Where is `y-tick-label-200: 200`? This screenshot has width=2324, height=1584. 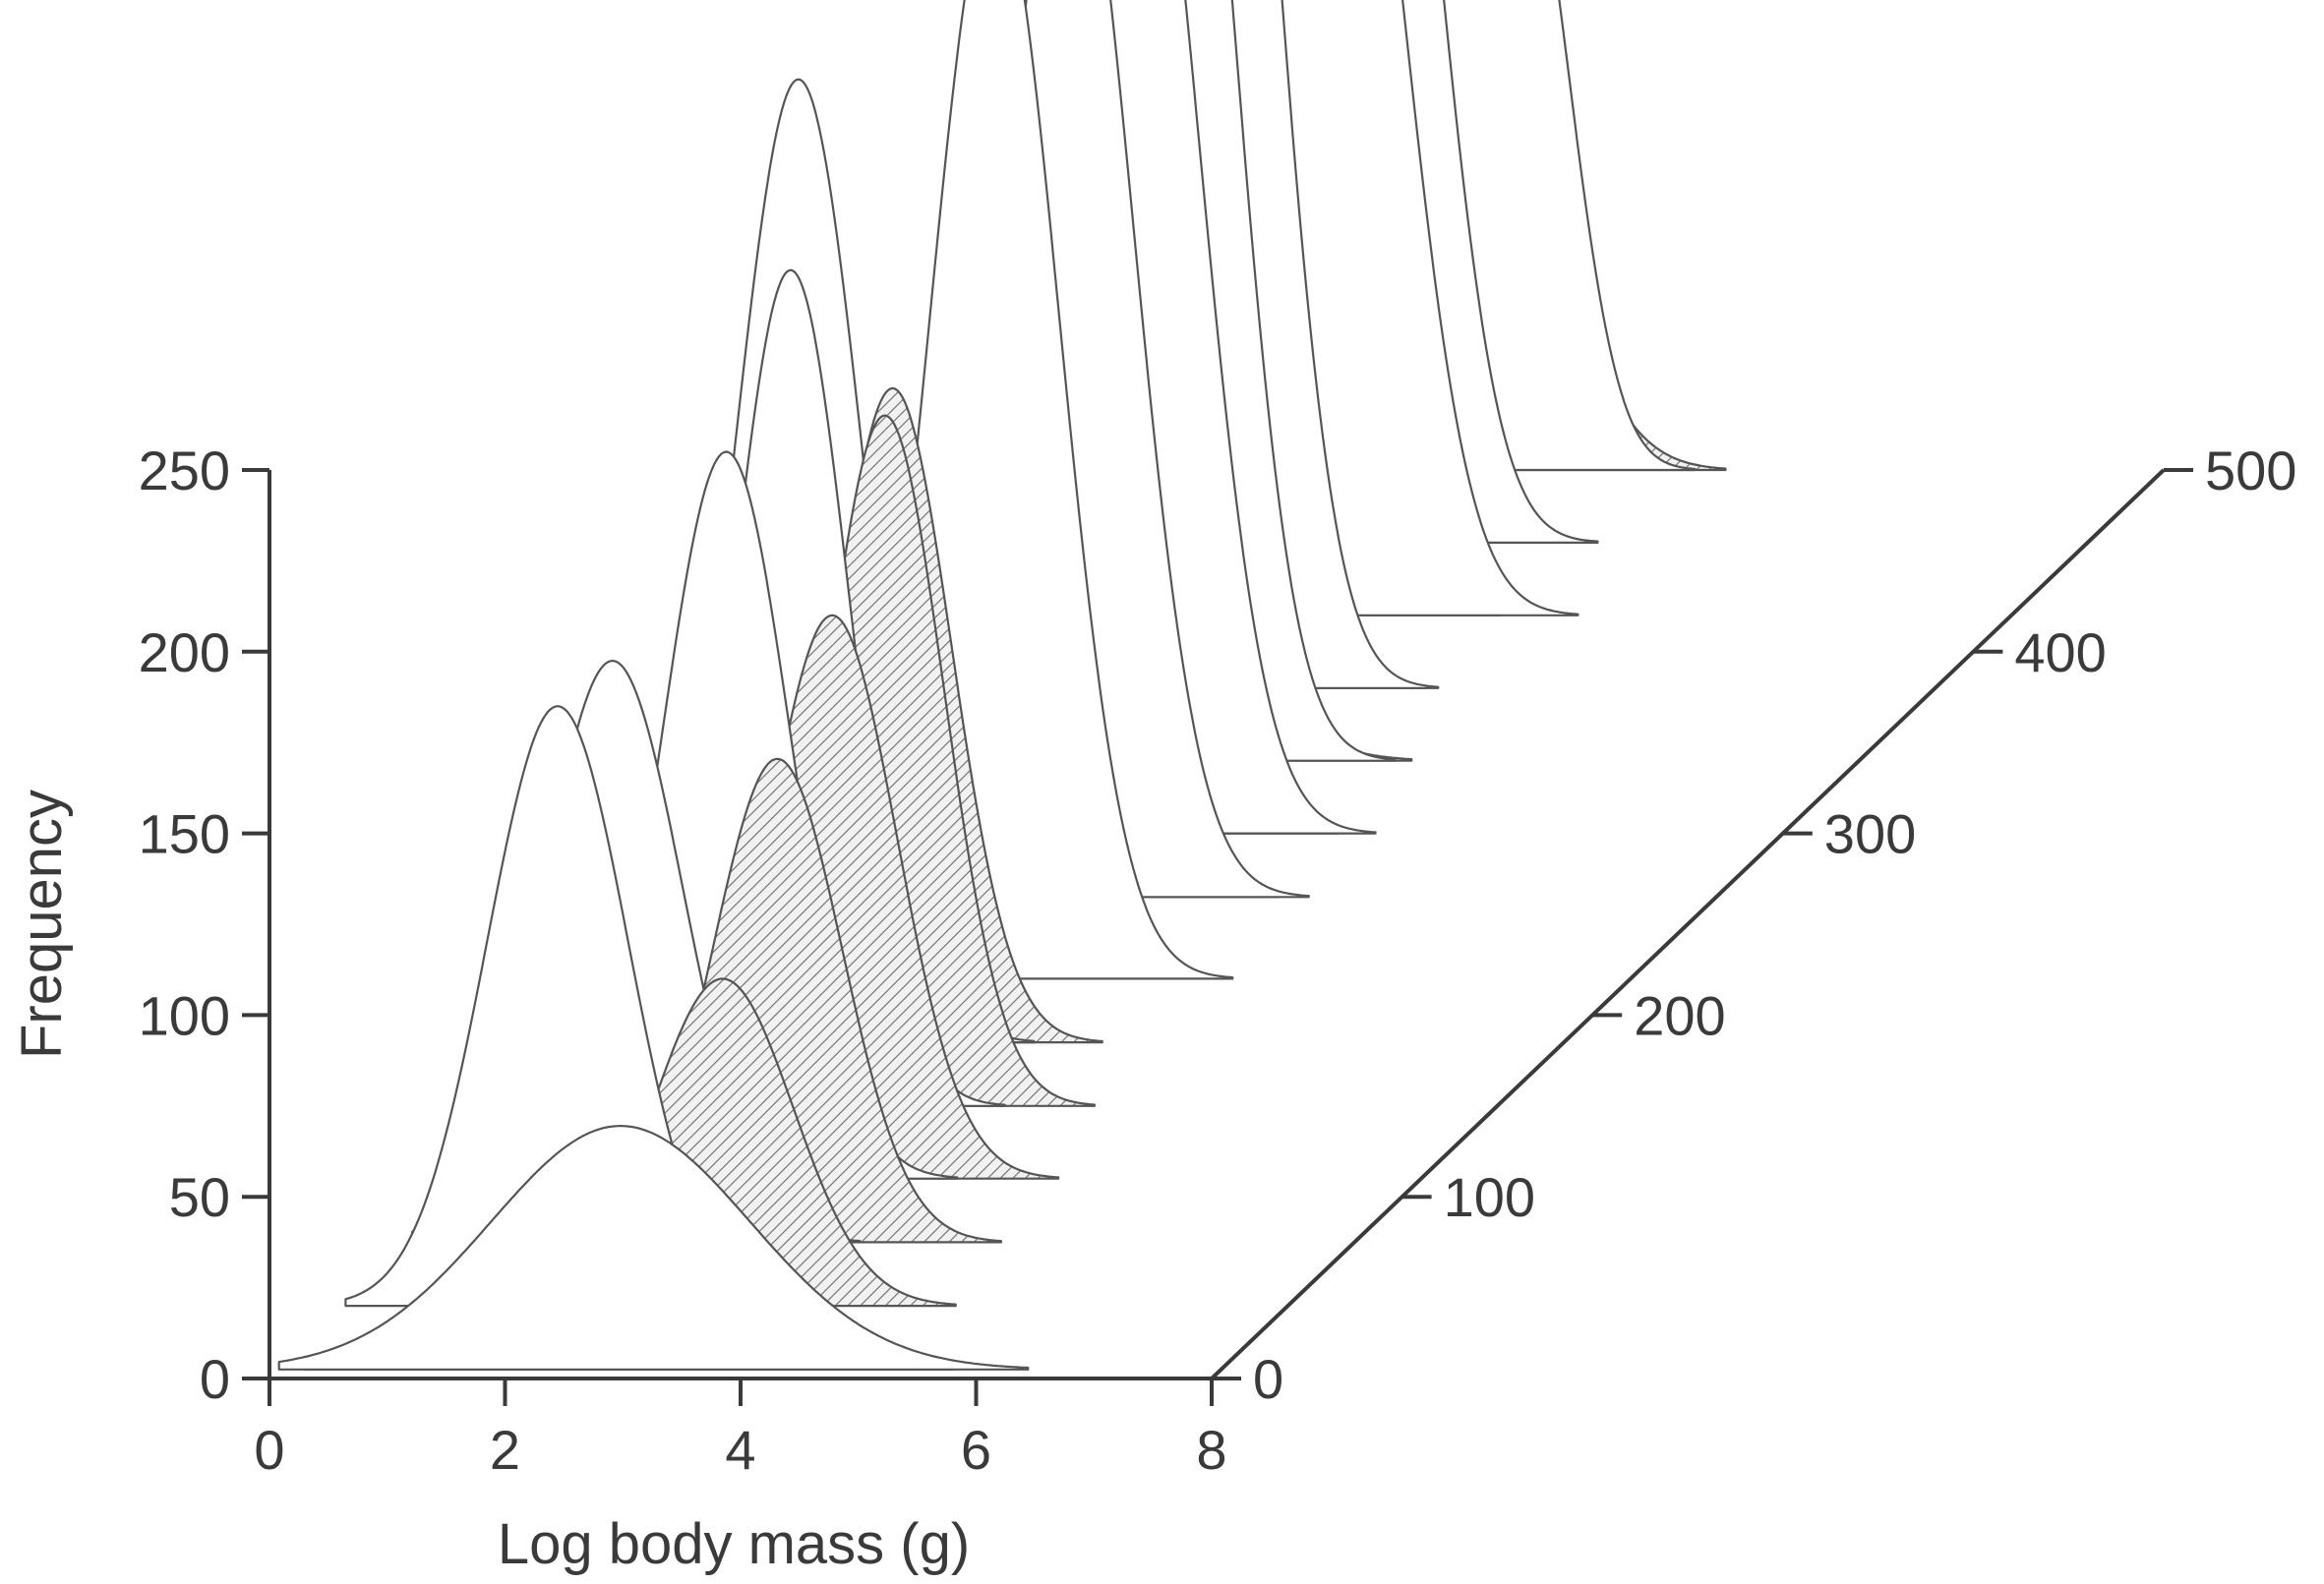 y-tick-label-200: 200 is located at coordinates (184, 652).